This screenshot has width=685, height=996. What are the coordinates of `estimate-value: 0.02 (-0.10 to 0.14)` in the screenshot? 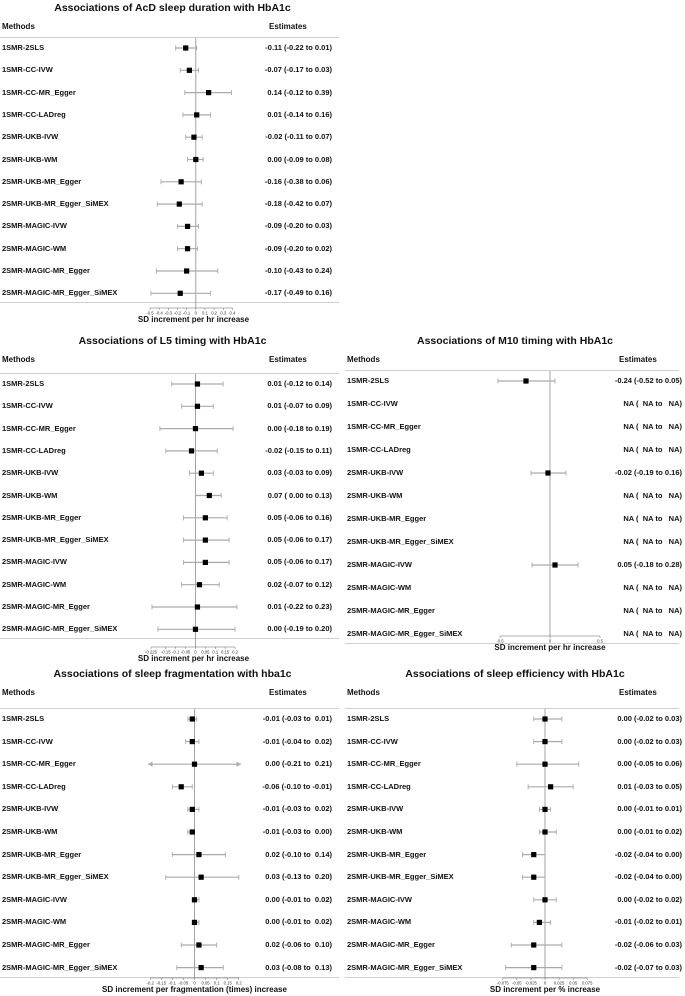 It's located at (298, 854).